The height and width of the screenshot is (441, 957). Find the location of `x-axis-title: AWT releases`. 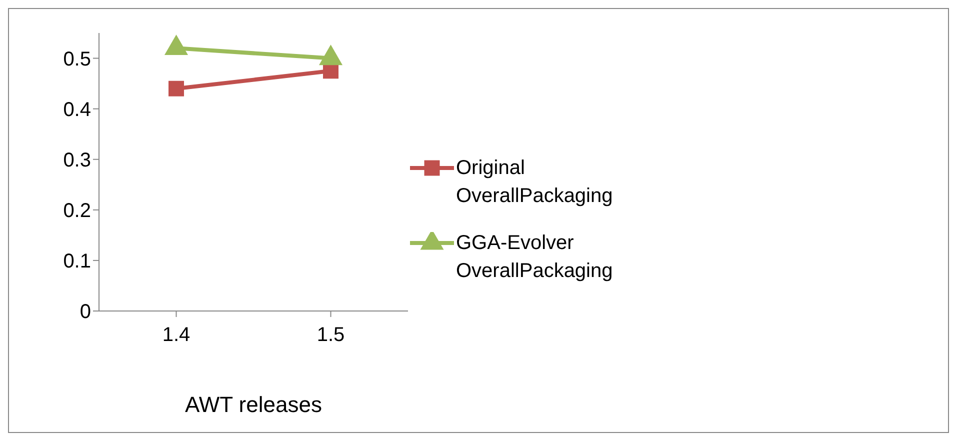

x-axis-title: AWT releases is located at coordinates (253, 404).